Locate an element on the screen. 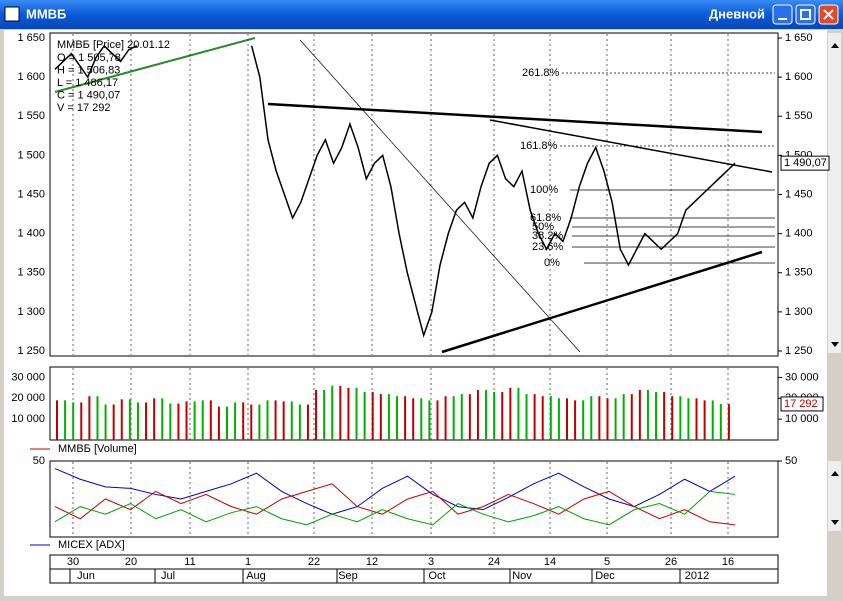 This screenshot has height=601, width=843. day-label: 30 is located at coordinates (73, 562).